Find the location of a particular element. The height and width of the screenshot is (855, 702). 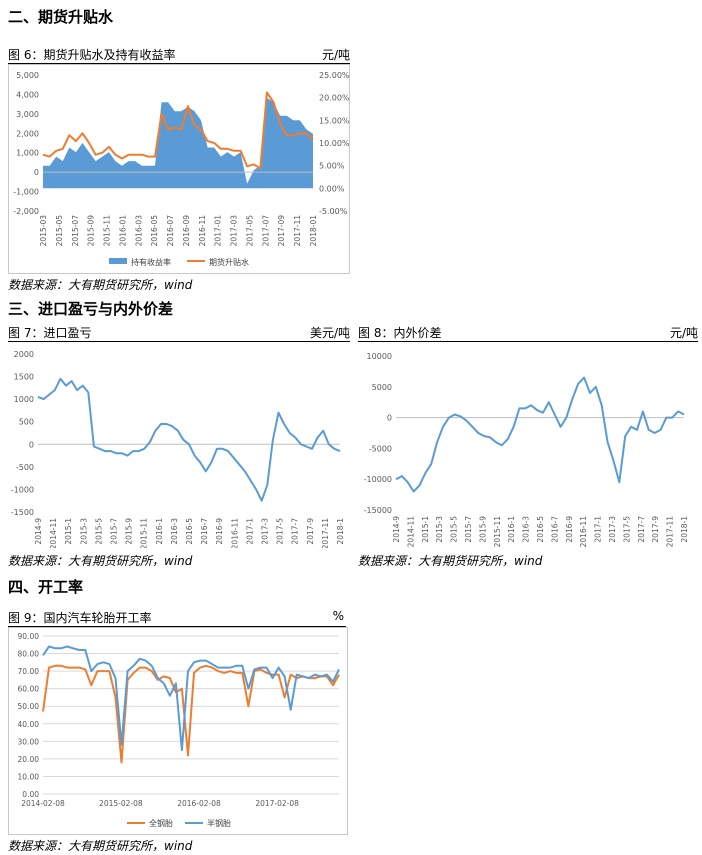

y-right-tick-label: 10.00% is located at coordinates (334, 143).